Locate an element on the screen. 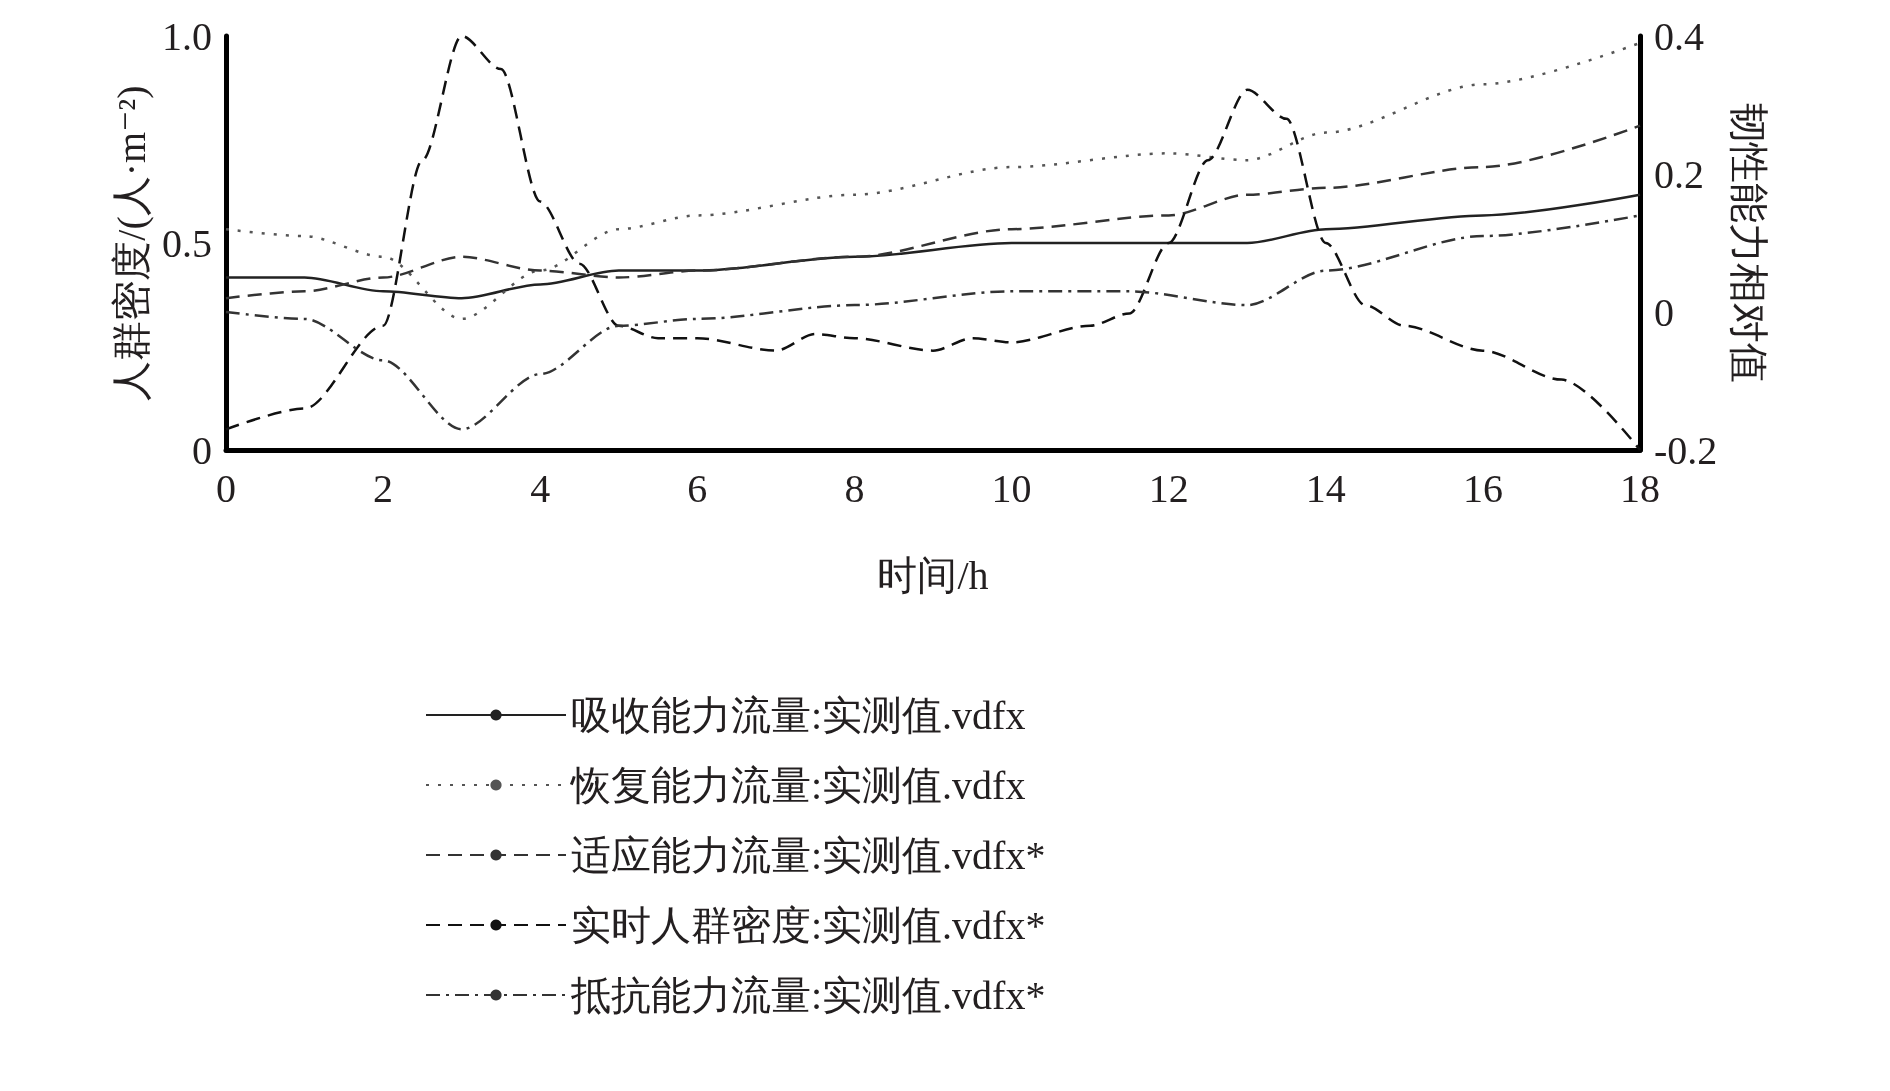 The width and height of the screenshot is (1890, 1091). x-tick-label: 2 is located at coordinates (383, 488).